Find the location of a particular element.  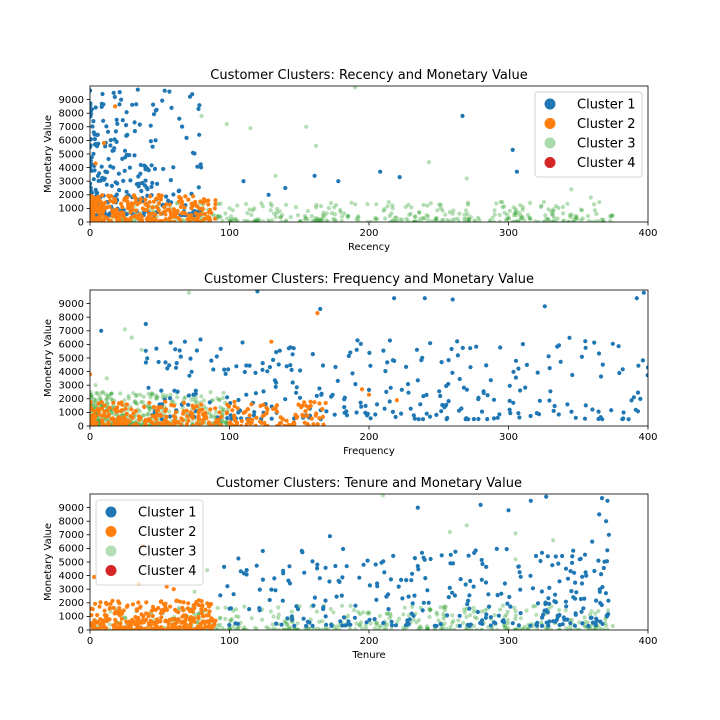

legend-label: Cluster 3 is located at coordinates (606, 144).